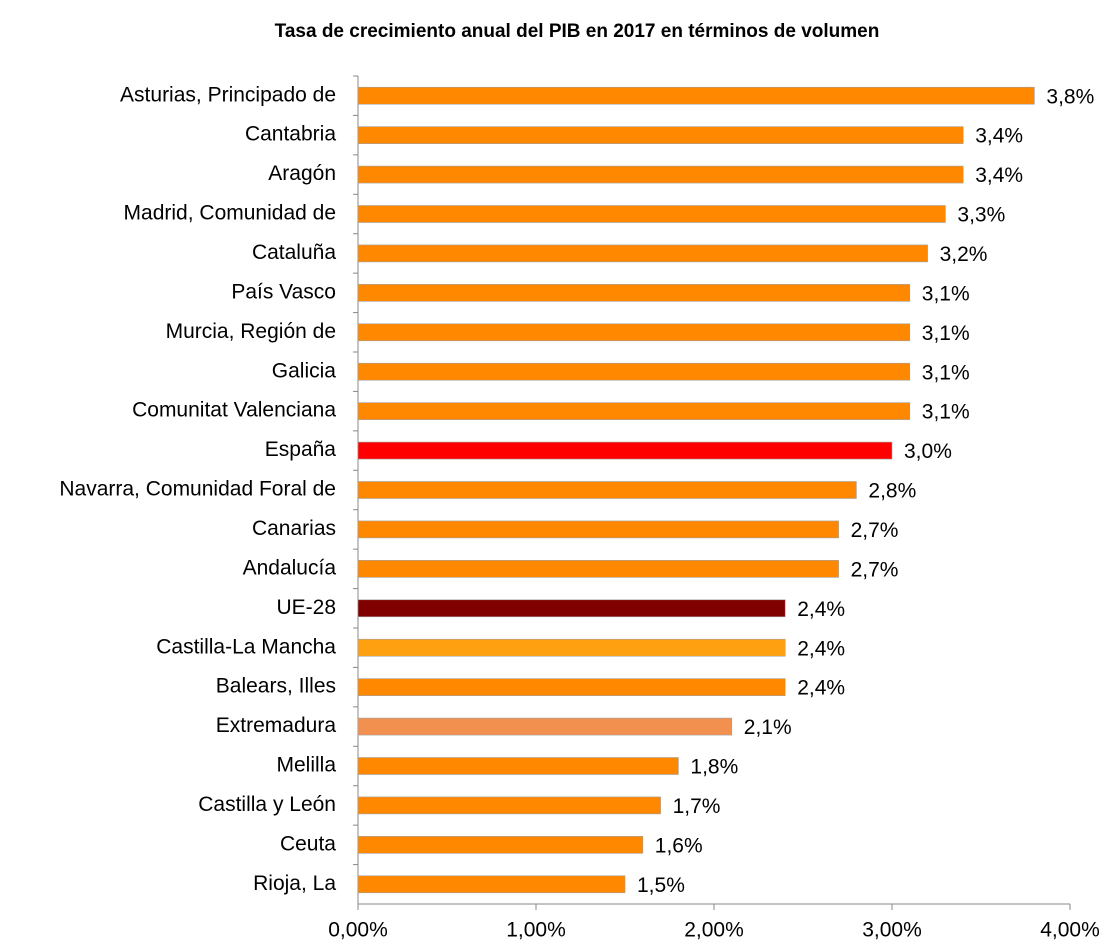  I want to click on x-tick-label: 0,00%, so click(358, 930).